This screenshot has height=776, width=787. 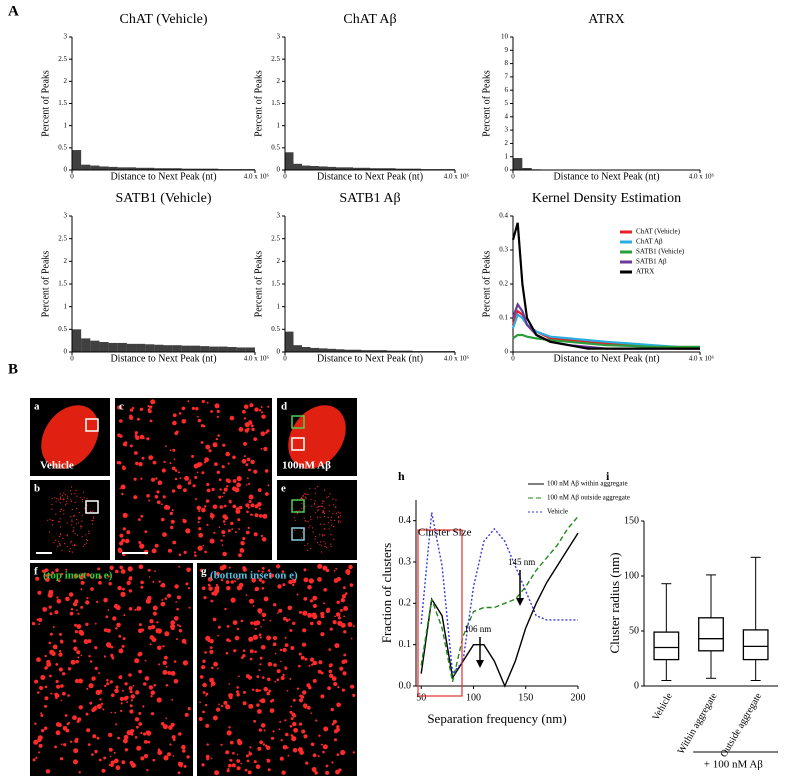 What do you see at coordinates (62, 284) in the screenshot?
I see `y-tick-label: 1.5` at bounding box center [62, 284].